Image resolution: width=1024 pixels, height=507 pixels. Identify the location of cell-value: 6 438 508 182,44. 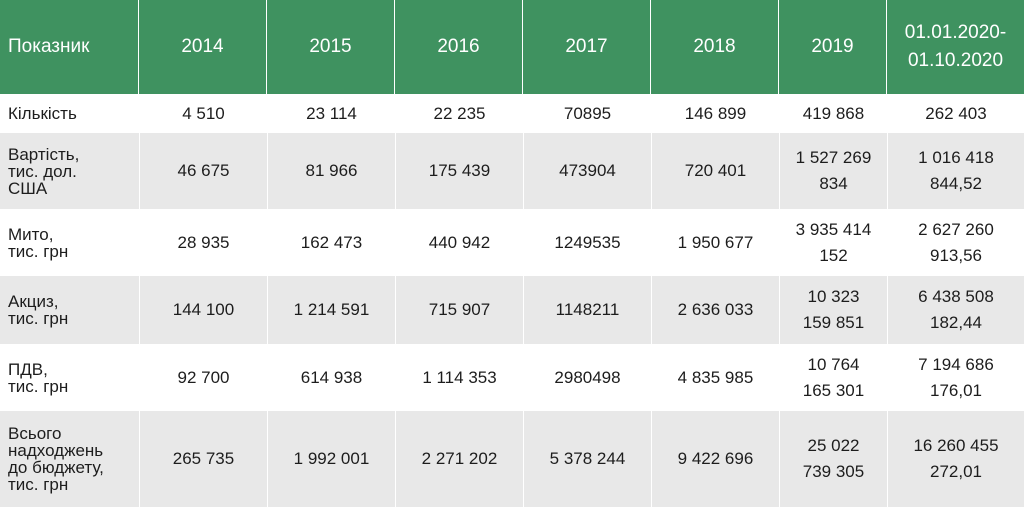
(956, 309).